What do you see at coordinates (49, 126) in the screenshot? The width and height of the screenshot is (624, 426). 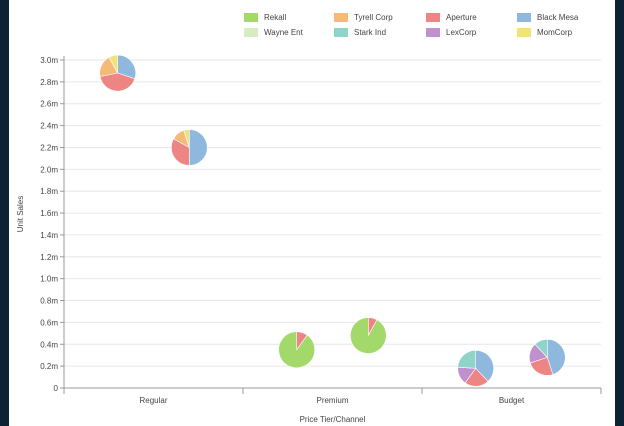 I see `y-tick-label: 2.4m` at bounding box center [49, 126].